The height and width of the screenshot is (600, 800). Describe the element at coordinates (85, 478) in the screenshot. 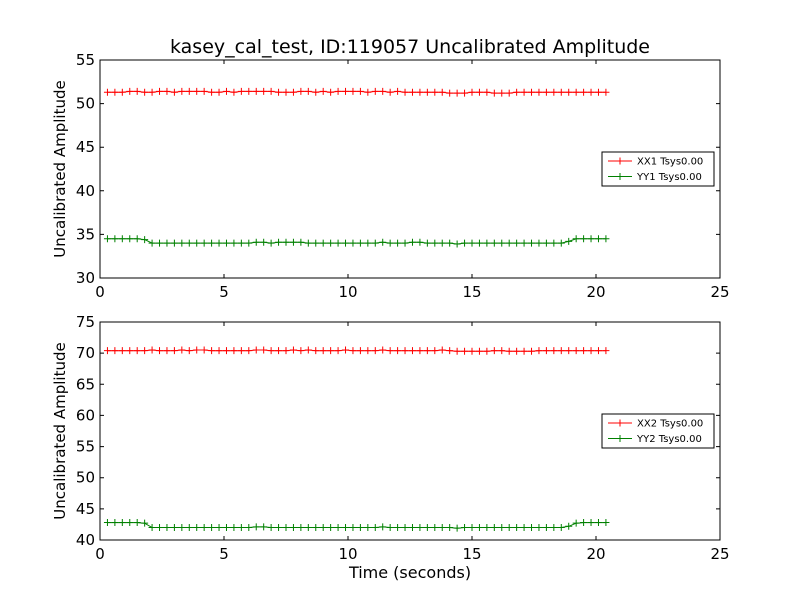

I see `y-tick-label: 50` at that location.